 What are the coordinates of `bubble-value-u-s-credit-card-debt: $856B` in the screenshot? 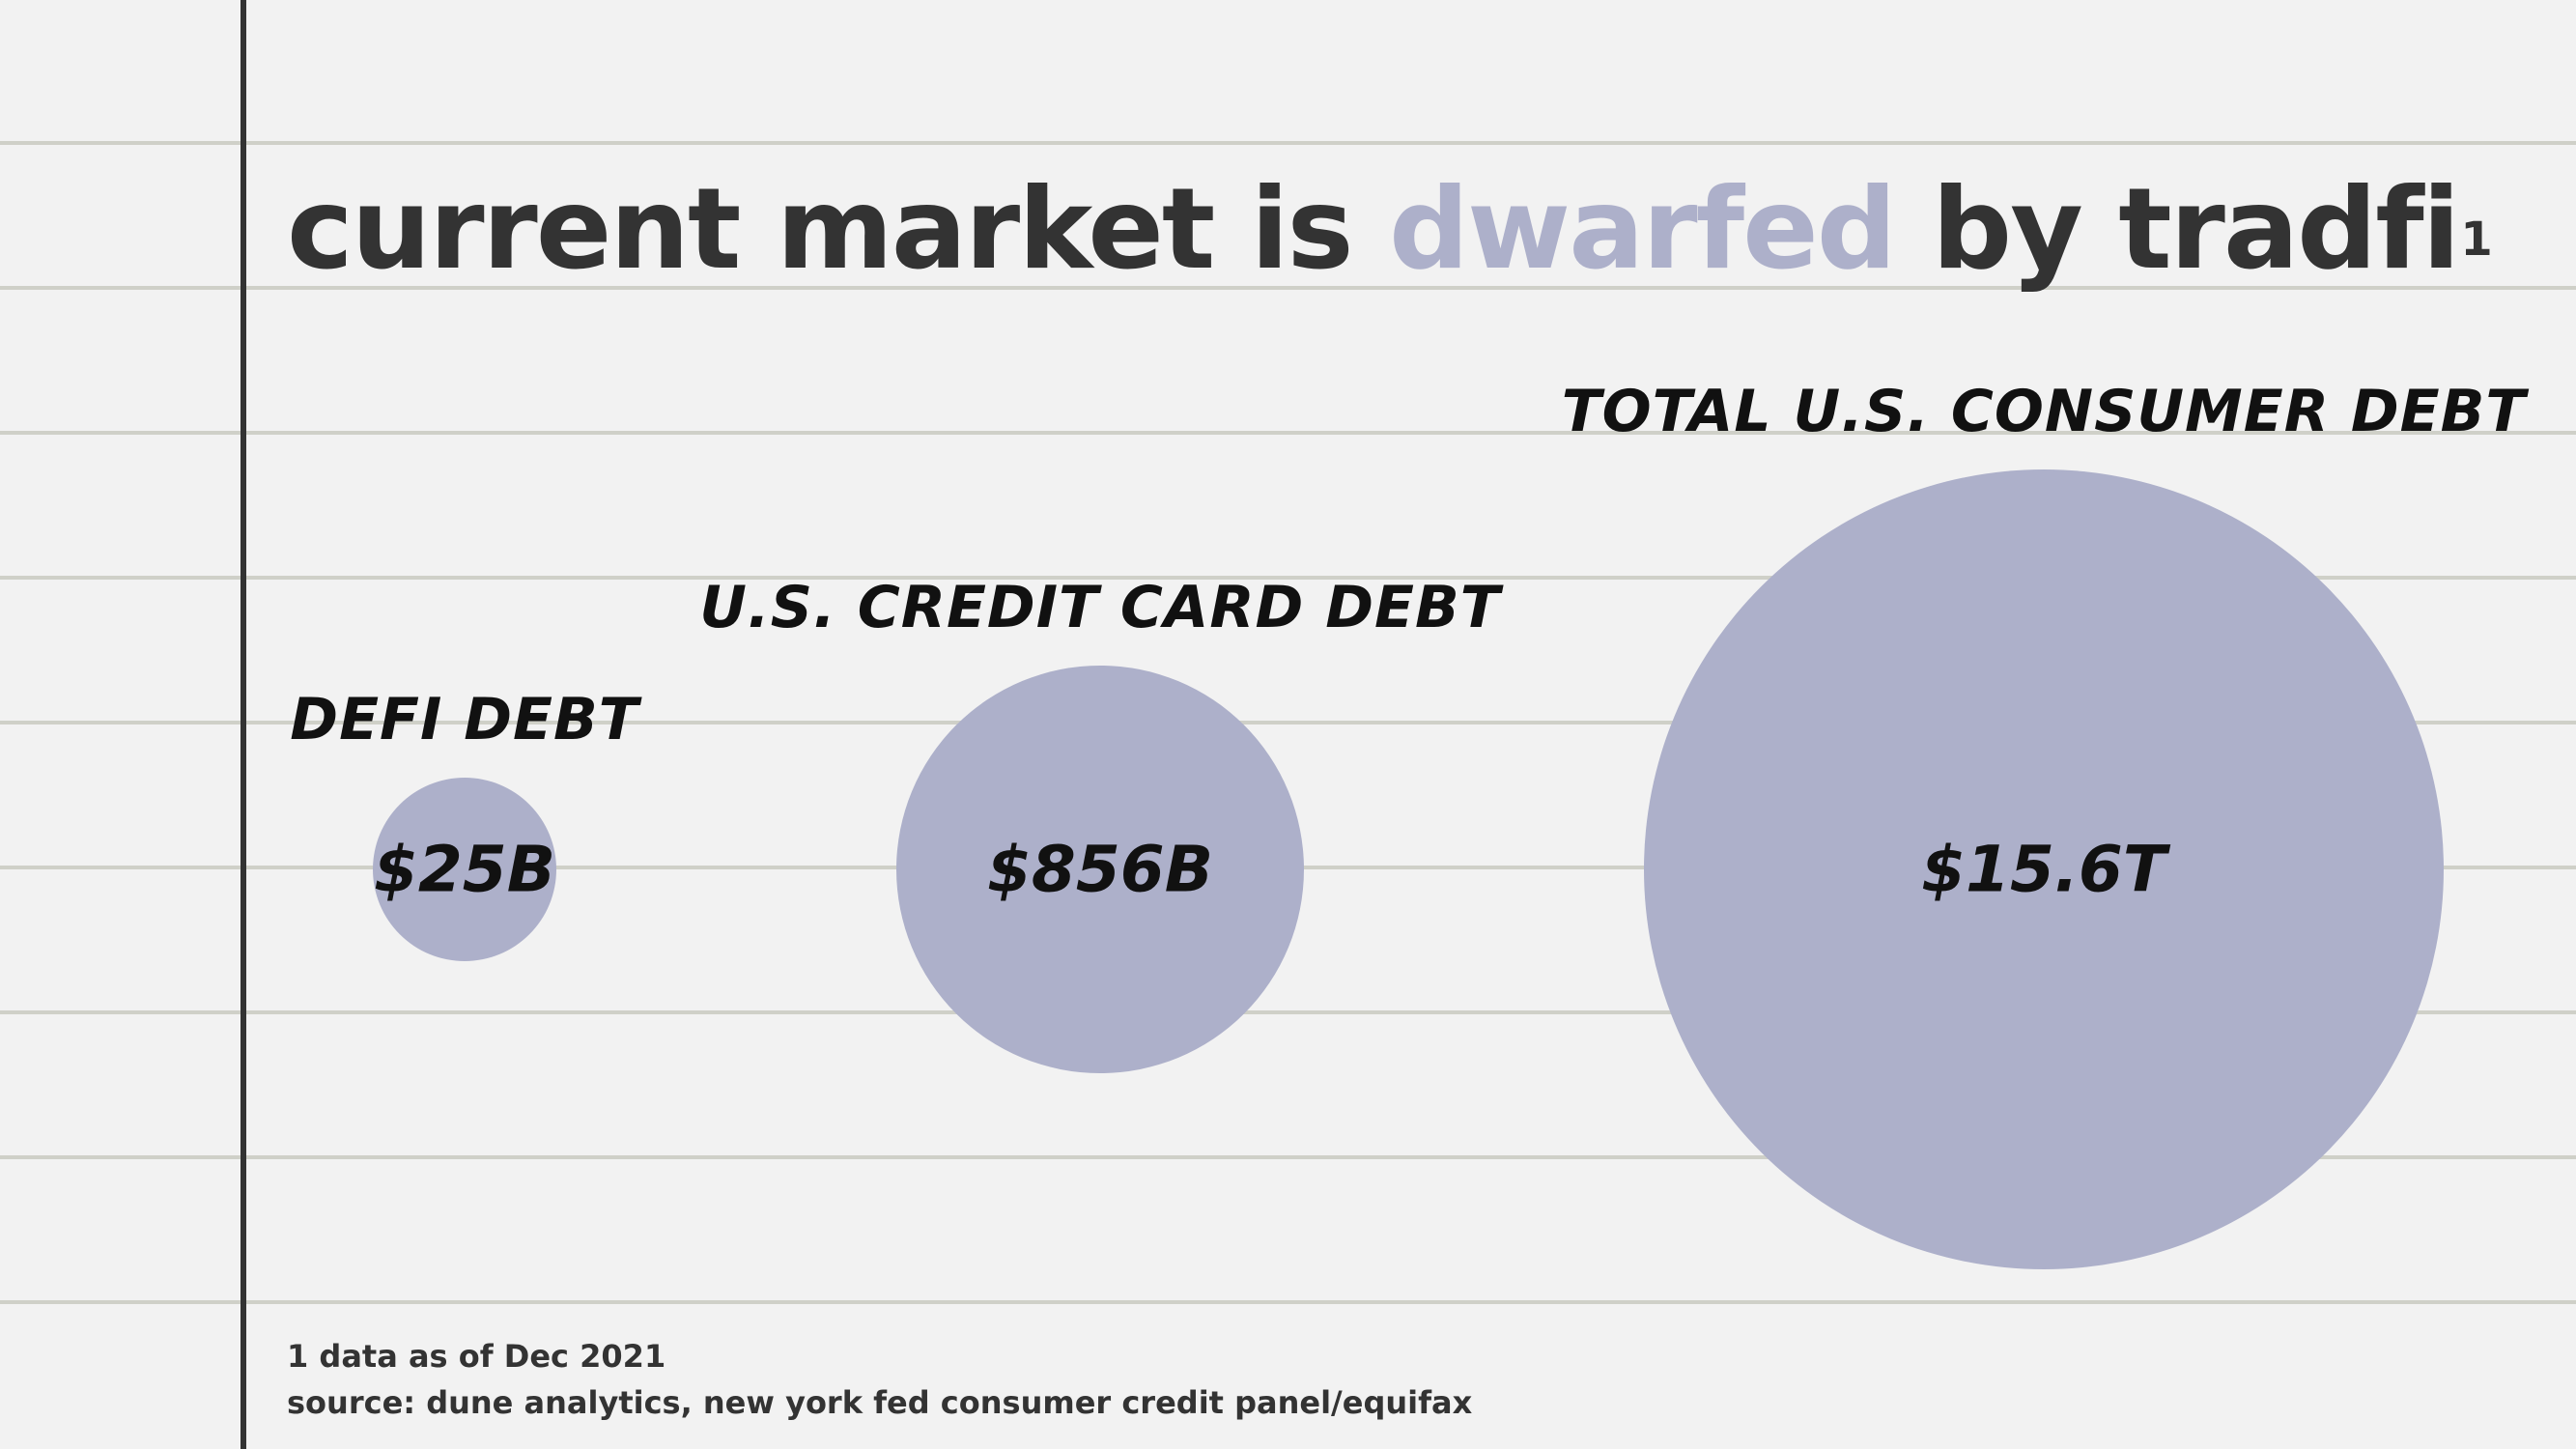 It's located at (1100, 870).